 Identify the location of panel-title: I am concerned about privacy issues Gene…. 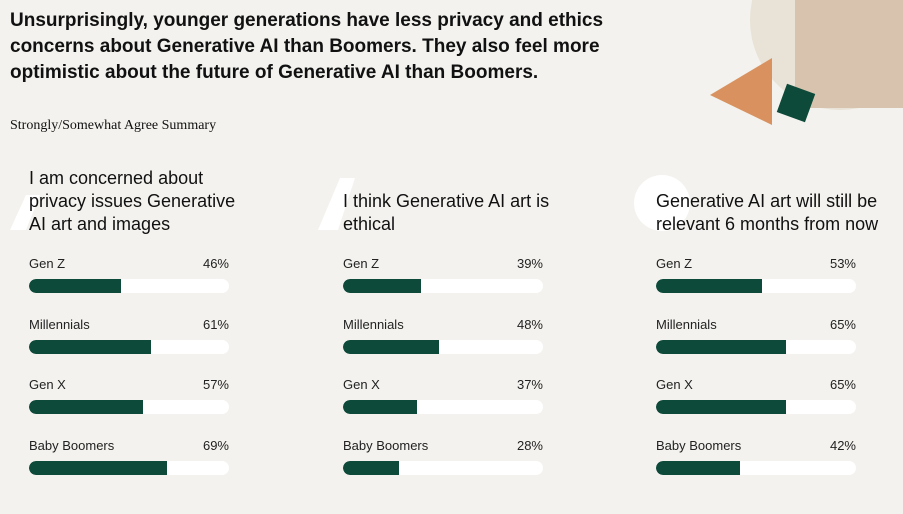
(132, 201).